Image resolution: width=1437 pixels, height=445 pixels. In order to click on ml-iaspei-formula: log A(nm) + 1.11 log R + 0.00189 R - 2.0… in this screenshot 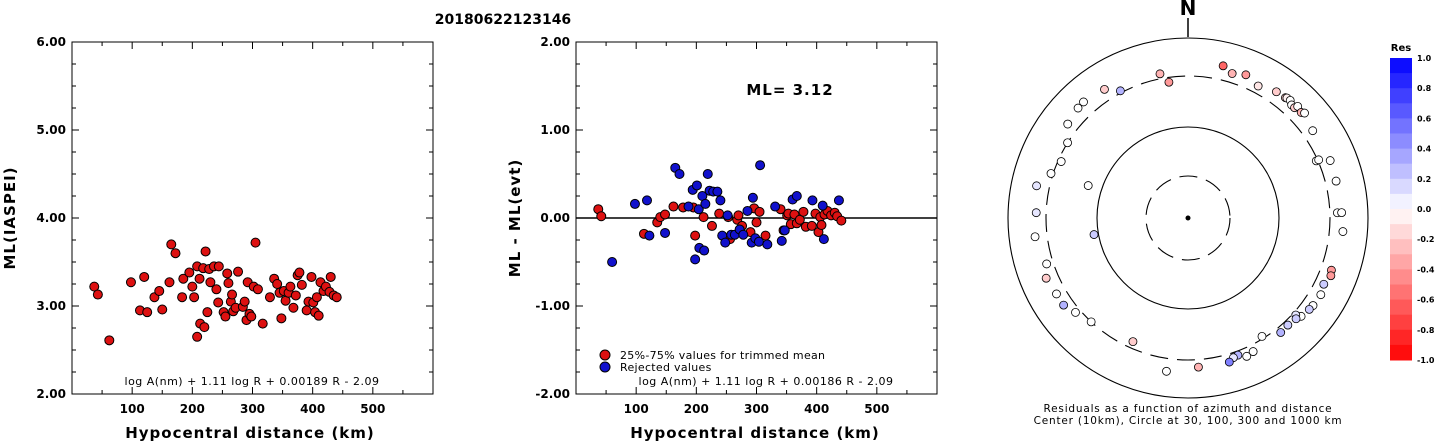, I will do `click(252, 381)`.